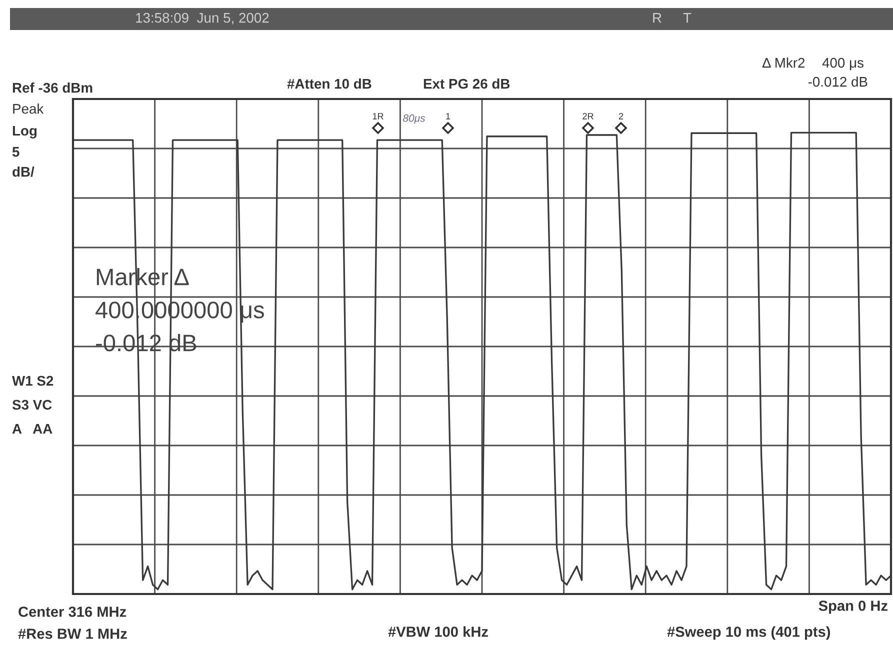  Describe the element at coordinates (448, 116) in the screenshot. I see `text: 1` at that location.